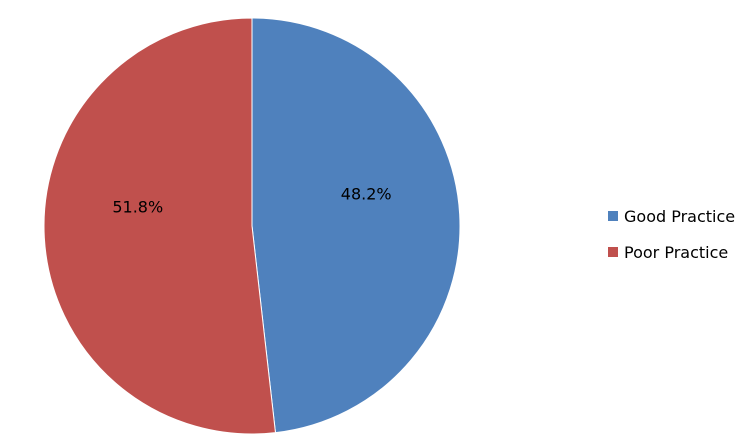  What do you see at coordinates (366, 194) in the screenshot?
I see `data-label: 48.2%` at bounding box center [366, 194].